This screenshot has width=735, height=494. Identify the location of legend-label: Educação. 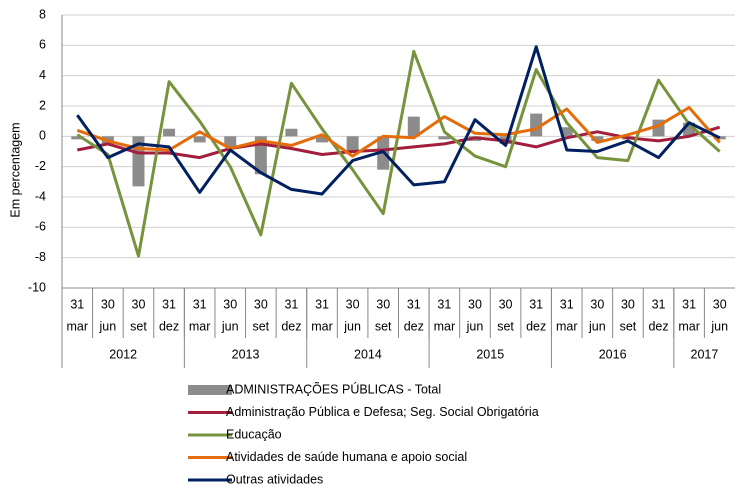
(254, 434).